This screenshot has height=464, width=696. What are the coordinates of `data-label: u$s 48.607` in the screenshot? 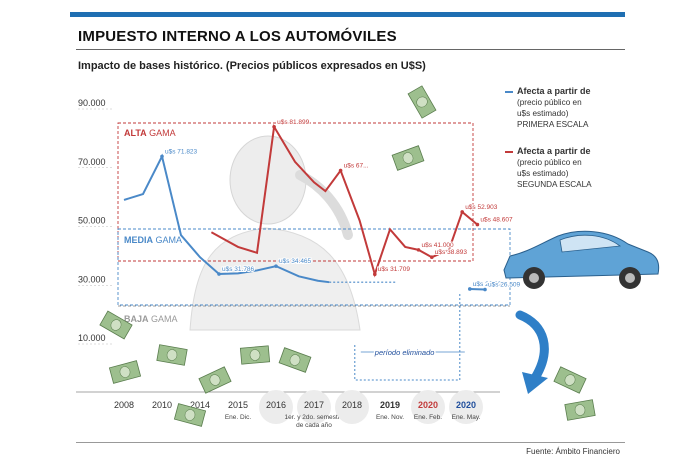 It's located at (496, 220).